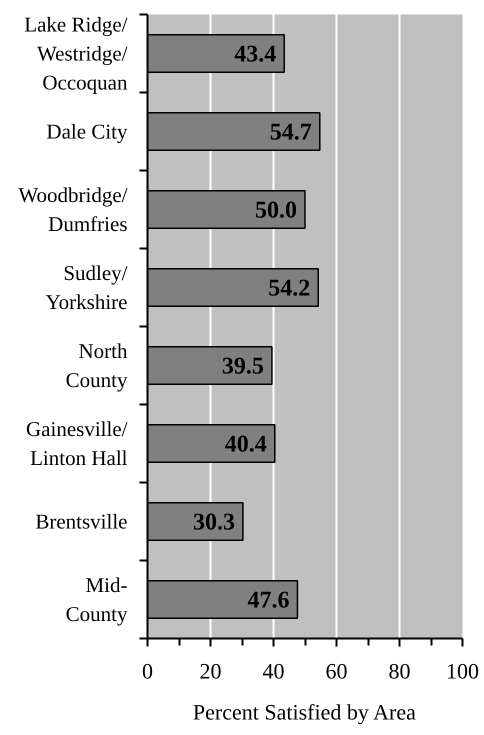 This screenshot has width=484, height=735. Describe the element at coordinates (255, 55) in the screenshot. I see `data-label: 43.4` at that location.